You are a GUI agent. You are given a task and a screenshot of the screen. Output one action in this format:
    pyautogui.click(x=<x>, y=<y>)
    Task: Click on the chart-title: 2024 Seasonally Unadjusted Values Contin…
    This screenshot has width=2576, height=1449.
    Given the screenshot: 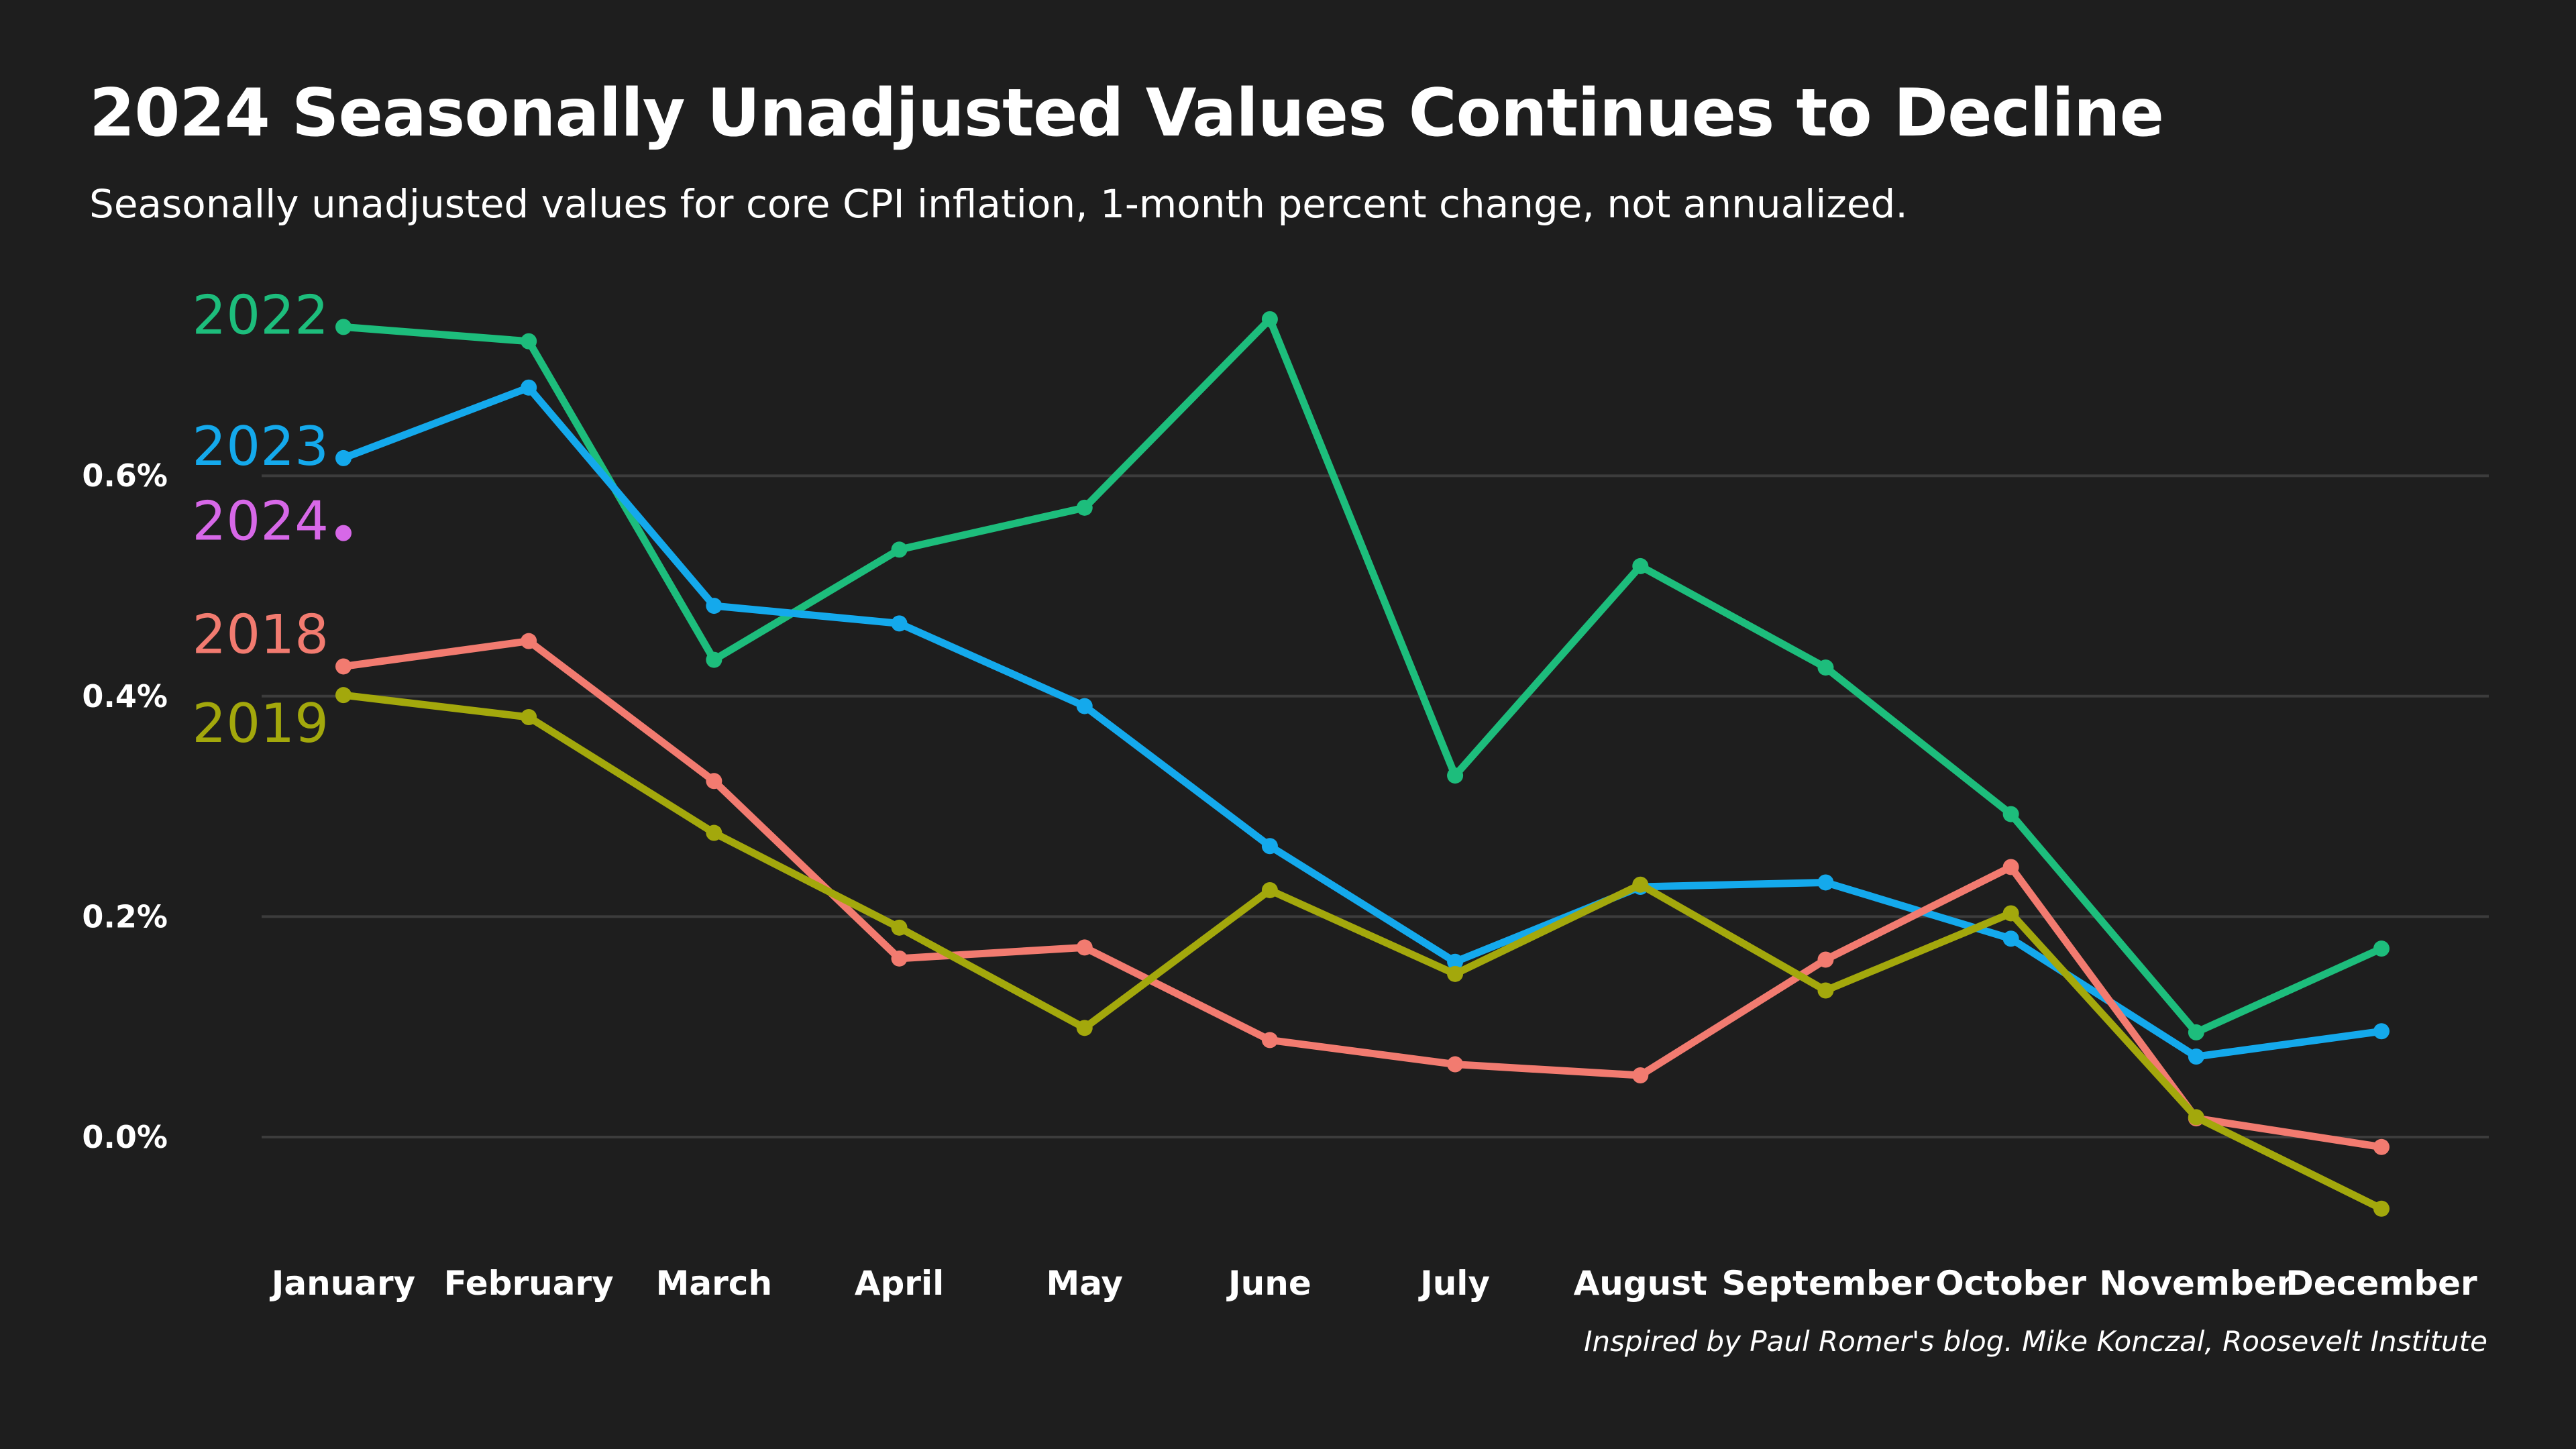 What is the action you would take?
    pyautogui.click(x=1126, y=113)
    